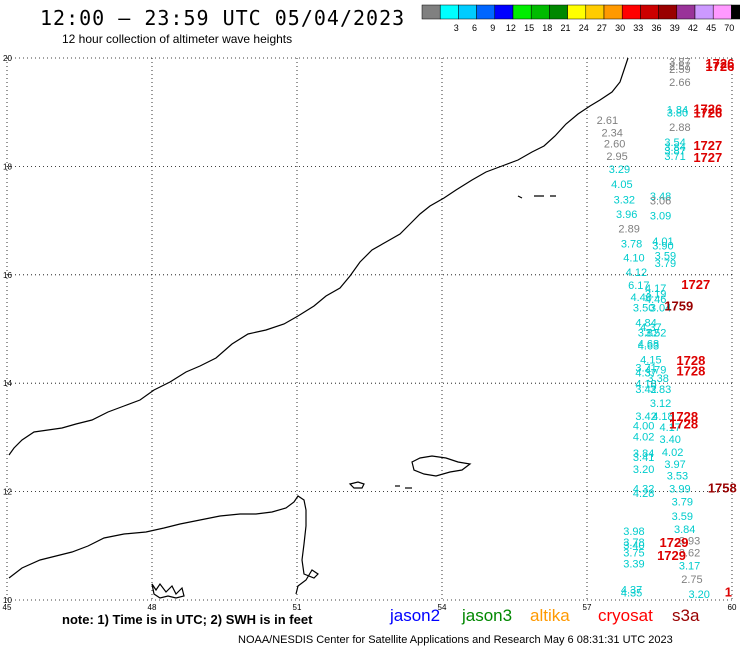 This screenshot has height=650, width=740. I want to click on wave-height-value: 3.06, so click(660, 201).